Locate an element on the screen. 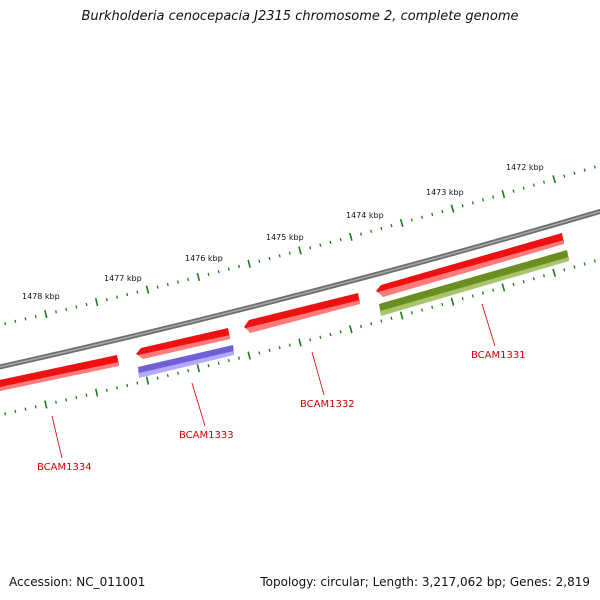 The image size is (600, 600). scale-label-1472: 1472 kbp is located at coordinates (525, 167).